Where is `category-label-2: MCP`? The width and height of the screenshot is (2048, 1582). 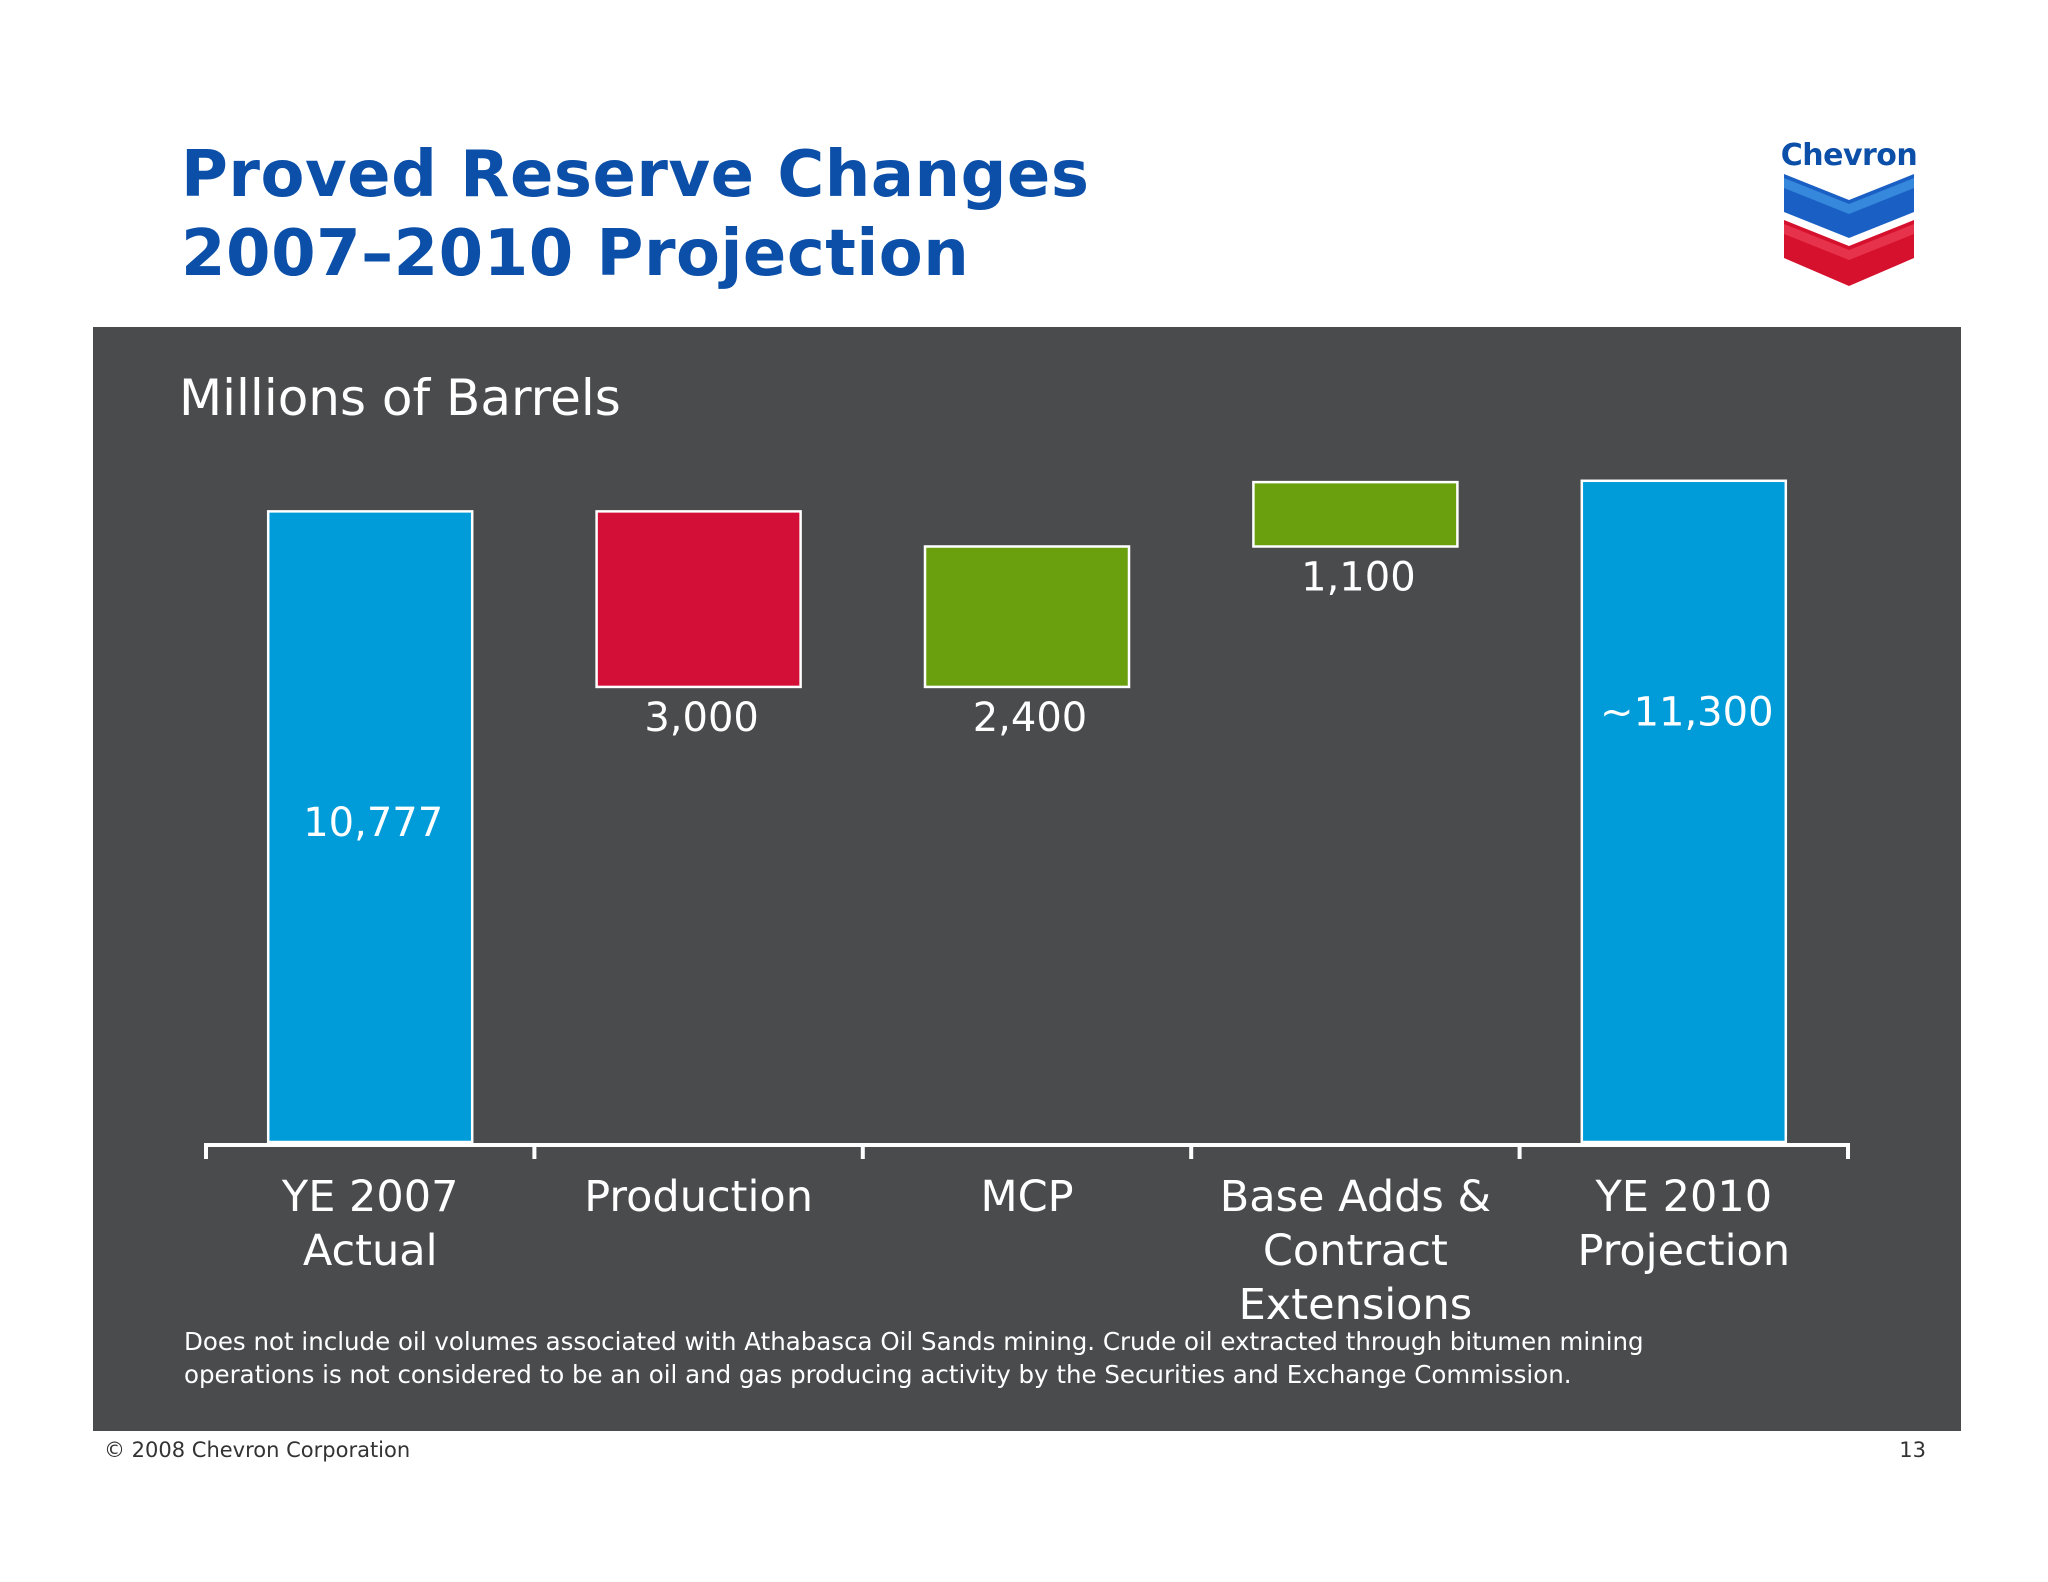 category-label-2: MCP is located at coordinates (1026, 1197).